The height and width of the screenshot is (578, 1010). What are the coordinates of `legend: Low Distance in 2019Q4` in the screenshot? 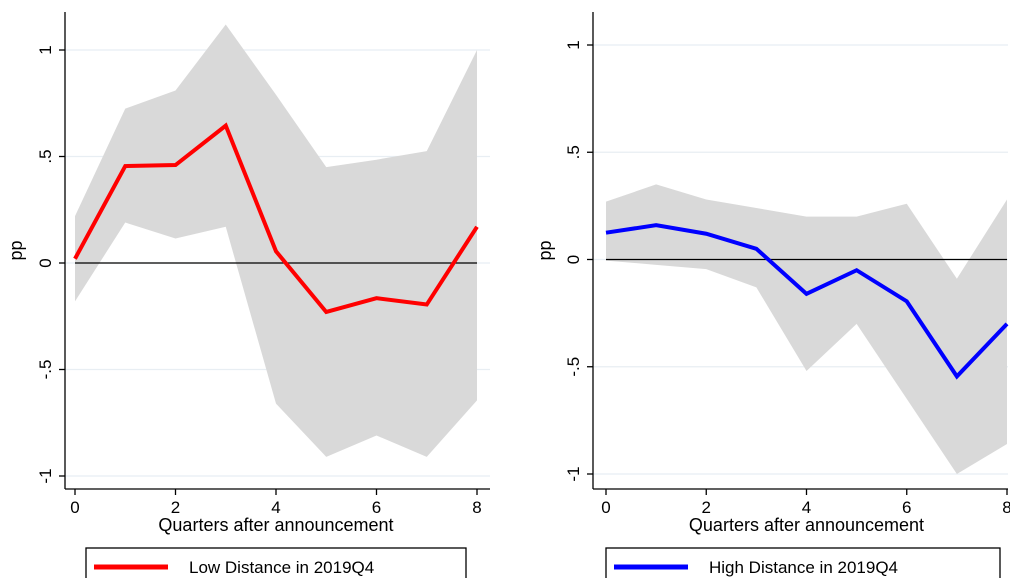 It's located at (276, 562).